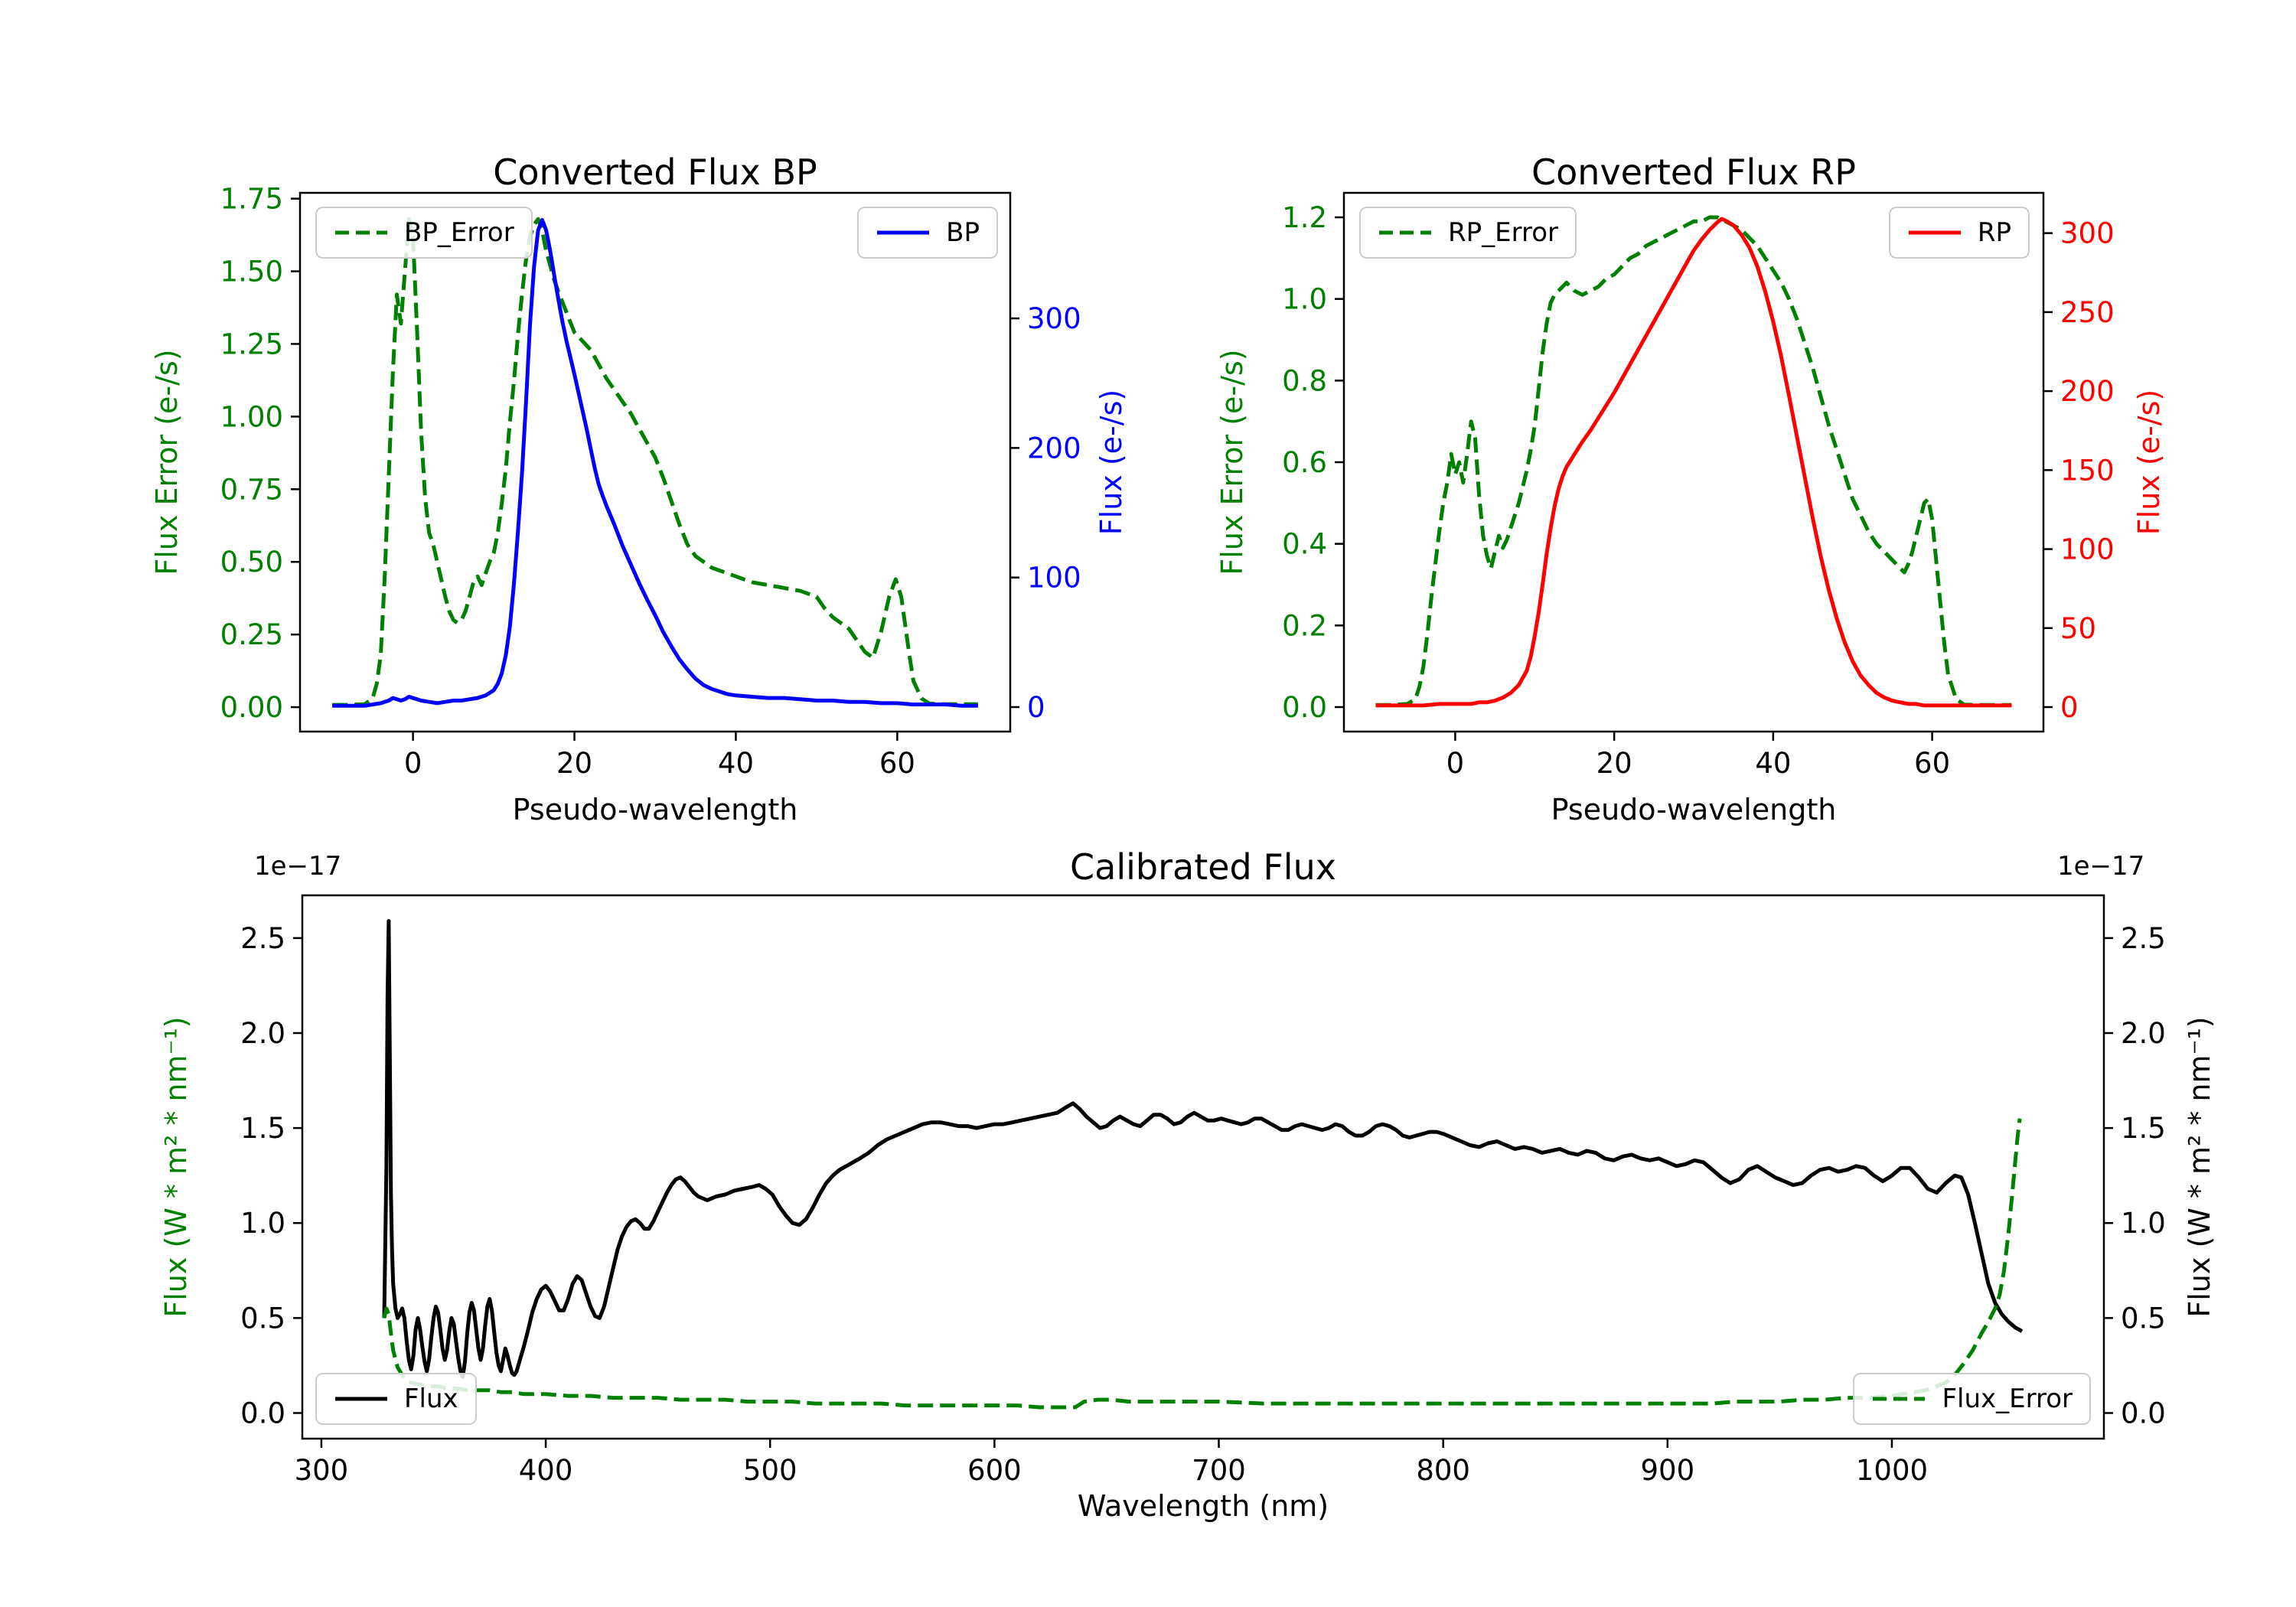 The image size is (2296, 1607). Describe the element at coordinates (298, 867) in the screenshot. I see `left-axis-offset-text: 1e−17` at that location.